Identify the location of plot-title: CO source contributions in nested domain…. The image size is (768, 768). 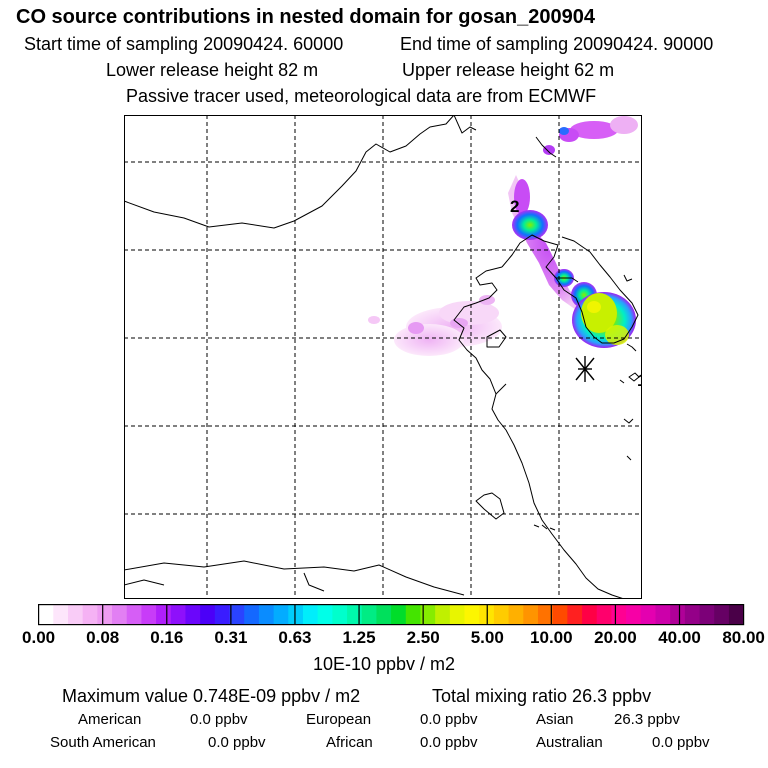
(306, 17).